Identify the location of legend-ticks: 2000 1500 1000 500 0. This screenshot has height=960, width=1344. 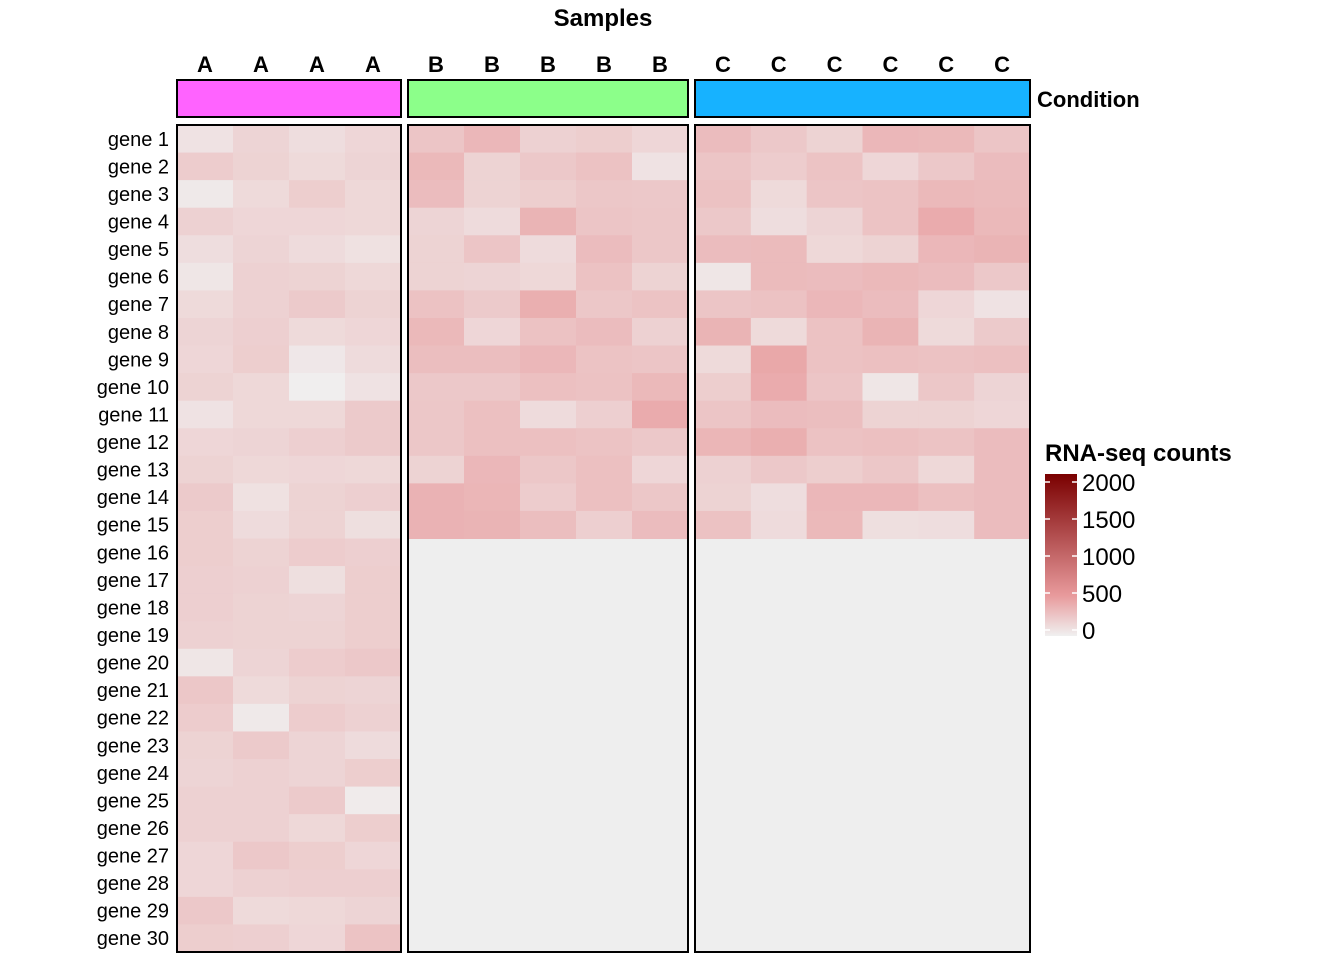
(1090, 557).